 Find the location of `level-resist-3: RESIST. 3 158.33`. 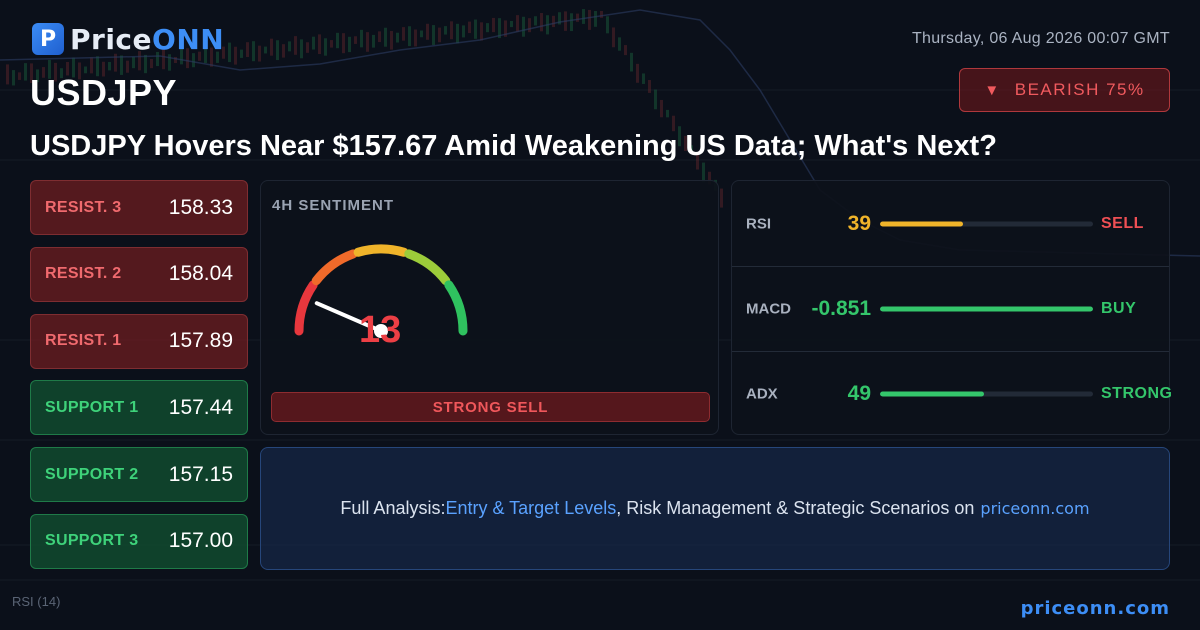

level-resist-3: RESIST. 3 158.33 is located at coordinates (139, 207).